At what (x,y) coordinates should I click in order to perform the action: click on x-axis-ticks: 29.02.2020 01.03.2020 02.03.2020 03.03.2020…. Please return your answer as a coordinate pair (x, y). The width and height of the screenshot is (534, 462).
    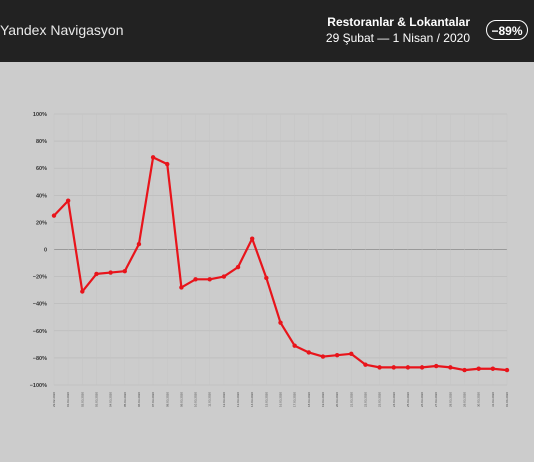
    Looking at the image, I should click on (280, 399).